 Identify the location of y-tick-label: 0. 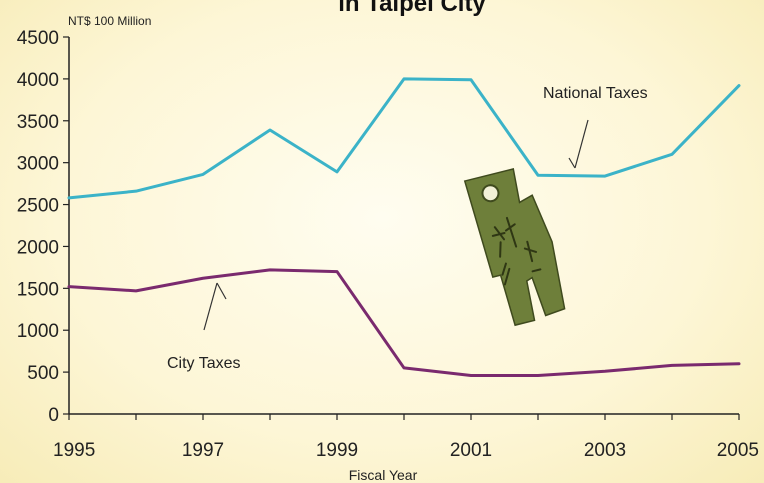
(53, 415).